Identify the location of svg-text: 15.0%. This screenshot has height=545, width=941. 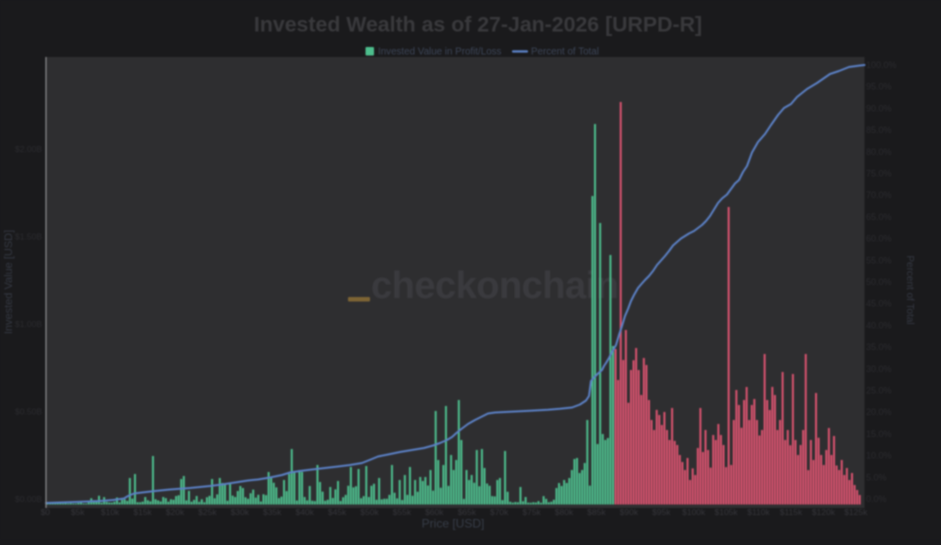
(879, 434).